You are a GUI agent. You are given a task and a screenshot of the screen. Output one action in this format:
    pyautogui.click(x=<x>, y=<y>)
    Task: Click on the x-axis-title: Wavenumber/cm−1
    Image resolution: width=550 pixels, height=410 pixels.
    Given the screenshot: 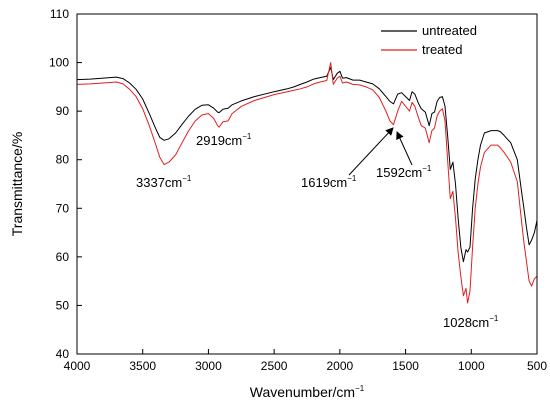 What is the action you would take?
    pyautogui.click(x=307, y=392)
    